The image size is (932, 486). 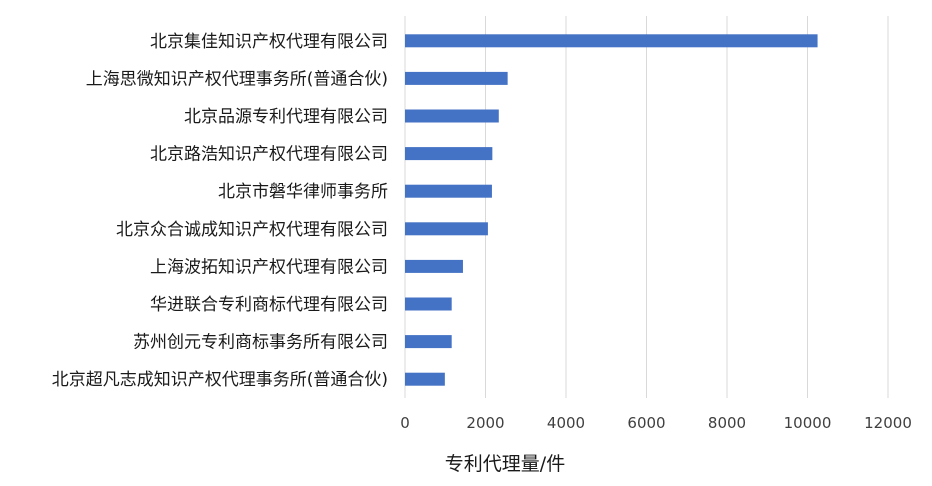 I want to click on category-label: 华进联合专利商标代理有限公司, so click(x=269, y=305).